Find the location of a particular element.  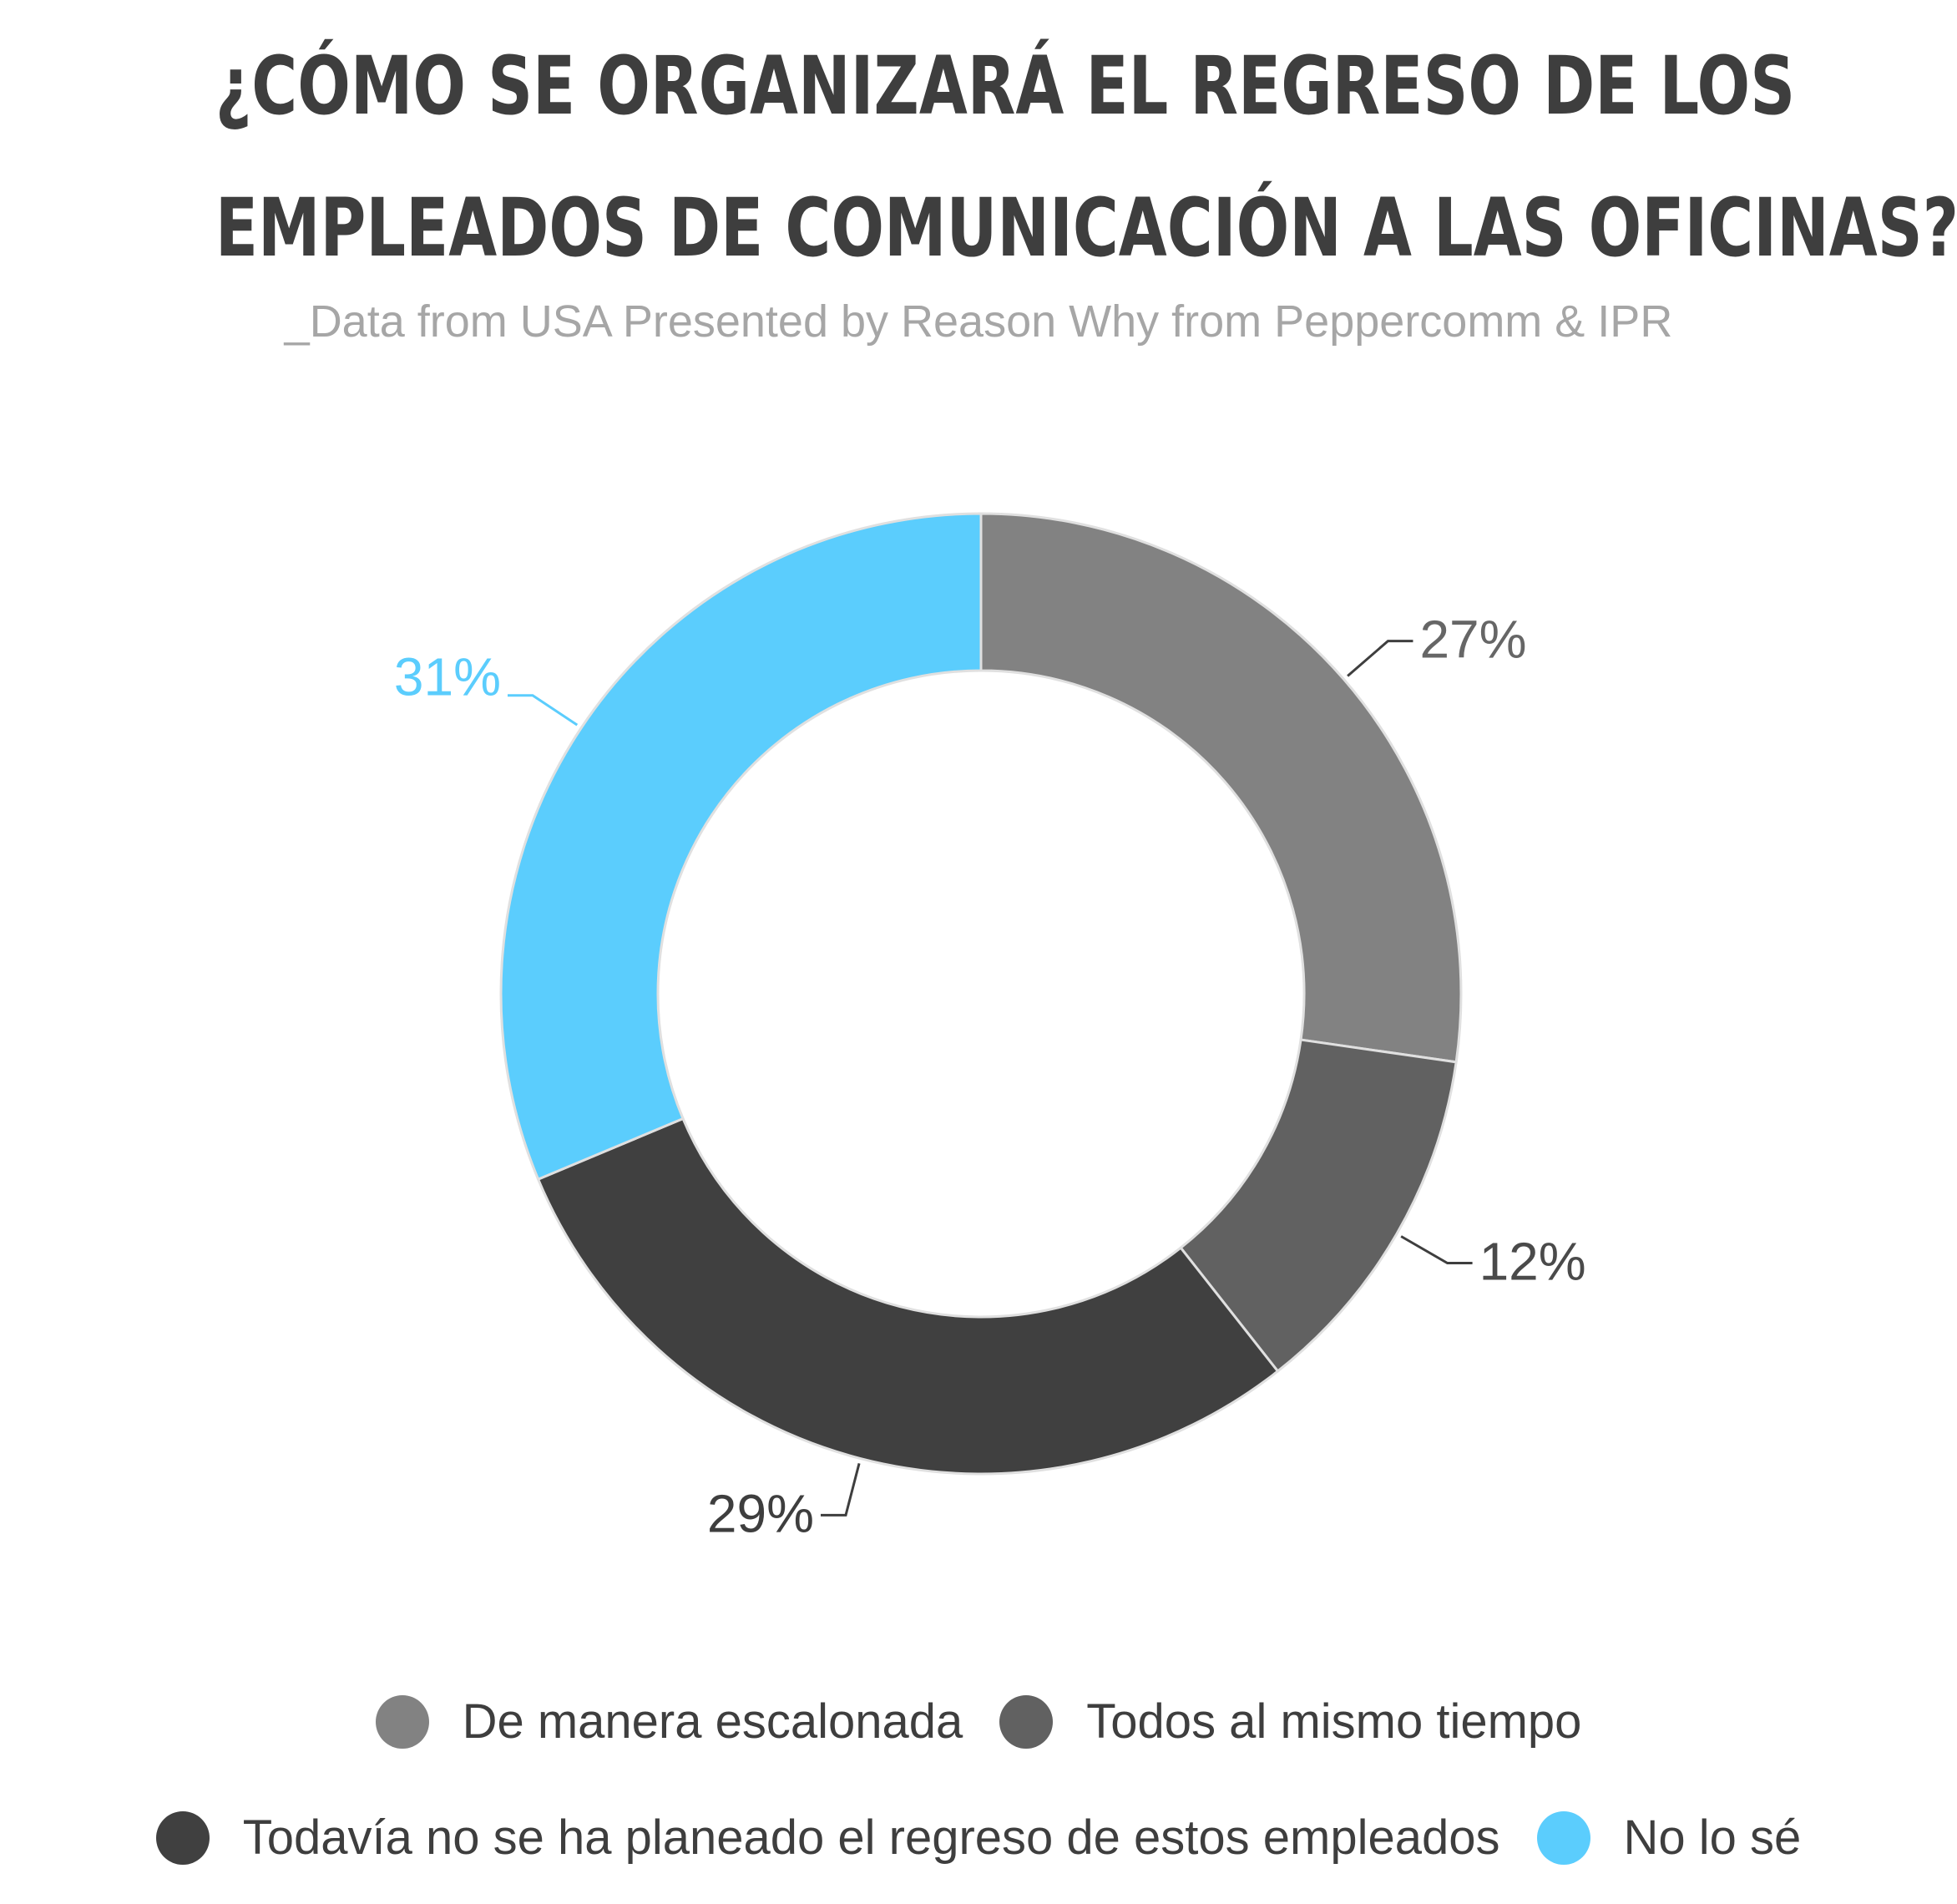

legend-label: De manera escalonada is located at coordinates (713, 1721).